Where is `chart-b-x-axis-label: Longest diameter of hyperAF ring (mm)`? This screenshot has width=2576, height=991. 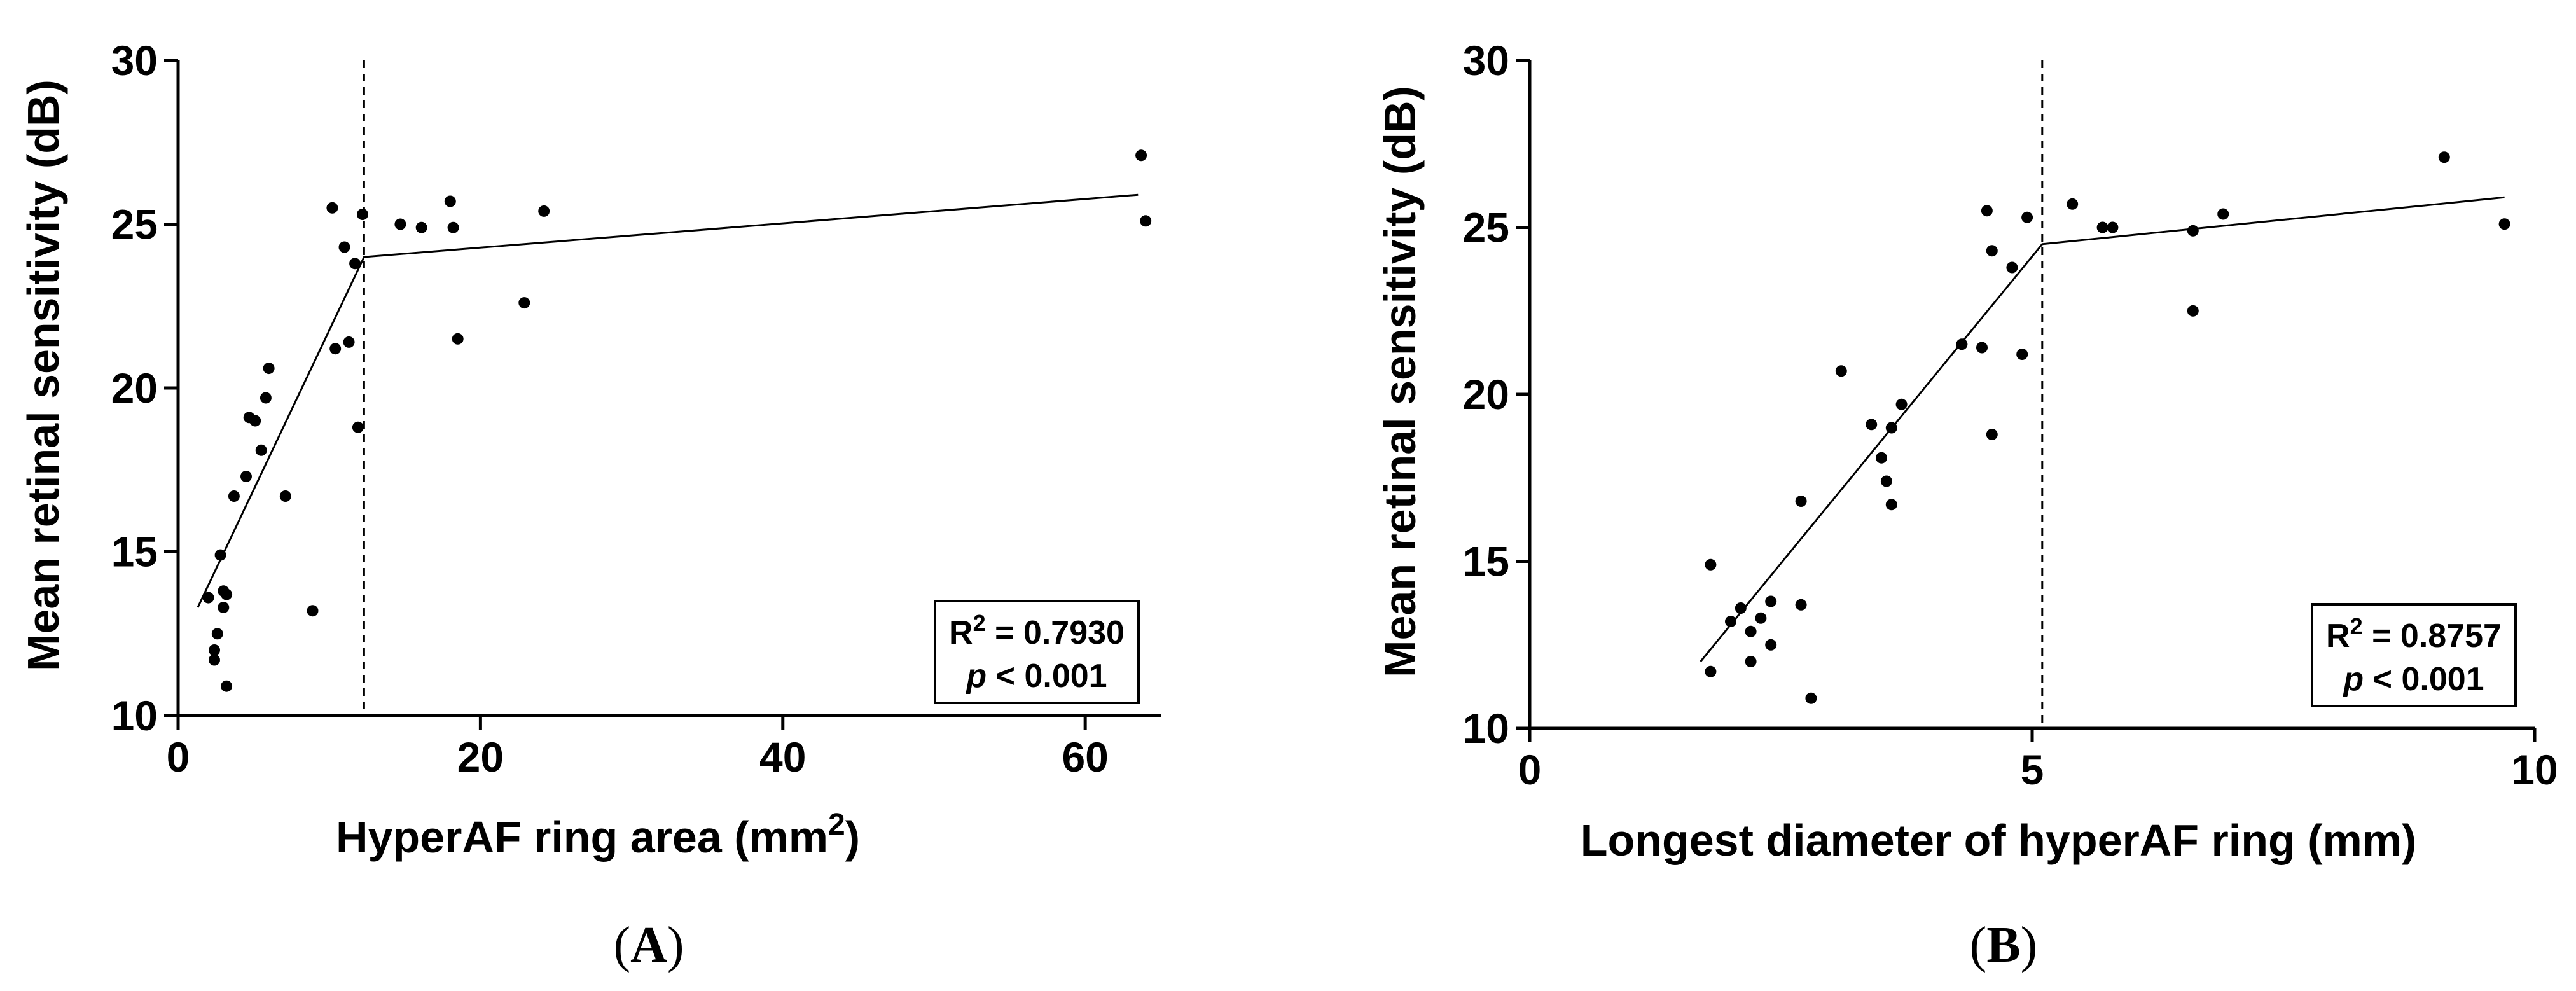
chart-b-x-axis-label: Longest diameter of hyperAF ring (mm) is located at coordinates (1999, 840).